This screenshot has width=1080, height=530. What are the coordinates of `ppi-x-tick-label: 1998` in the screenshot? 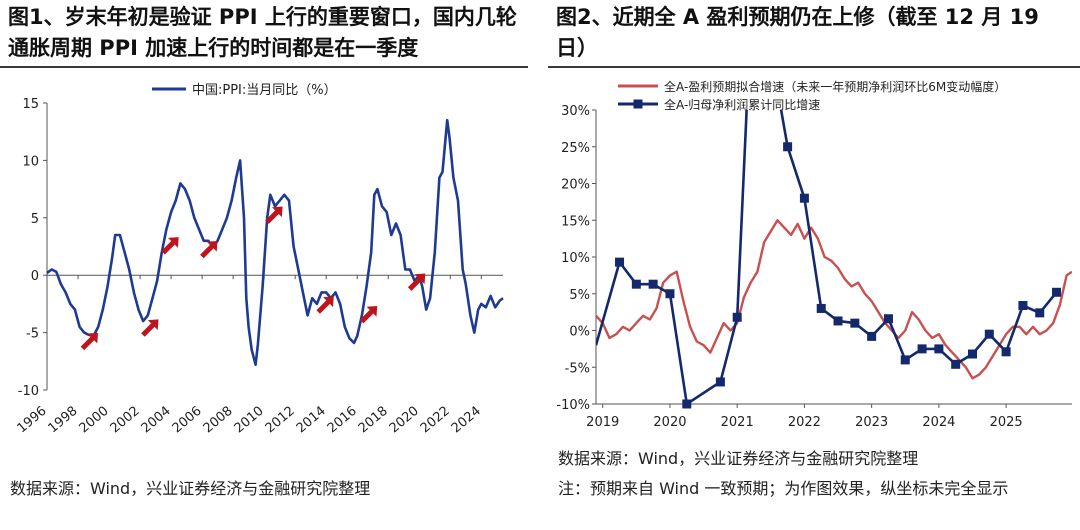 It's located at (63, 420).